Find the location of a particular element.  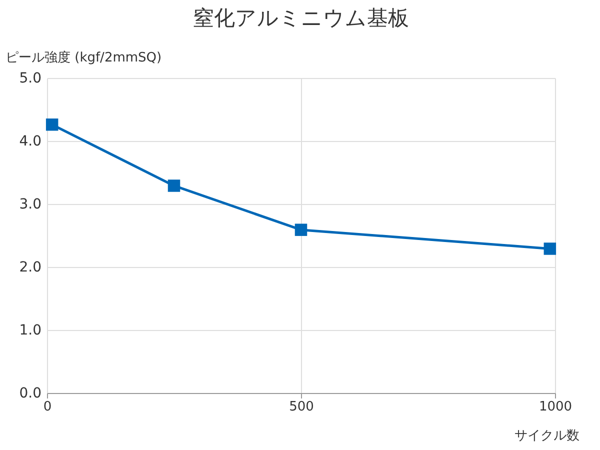

y-axis-title: ピール強度 (kgf/2mmSQ) is located at coordinates (84, 58).